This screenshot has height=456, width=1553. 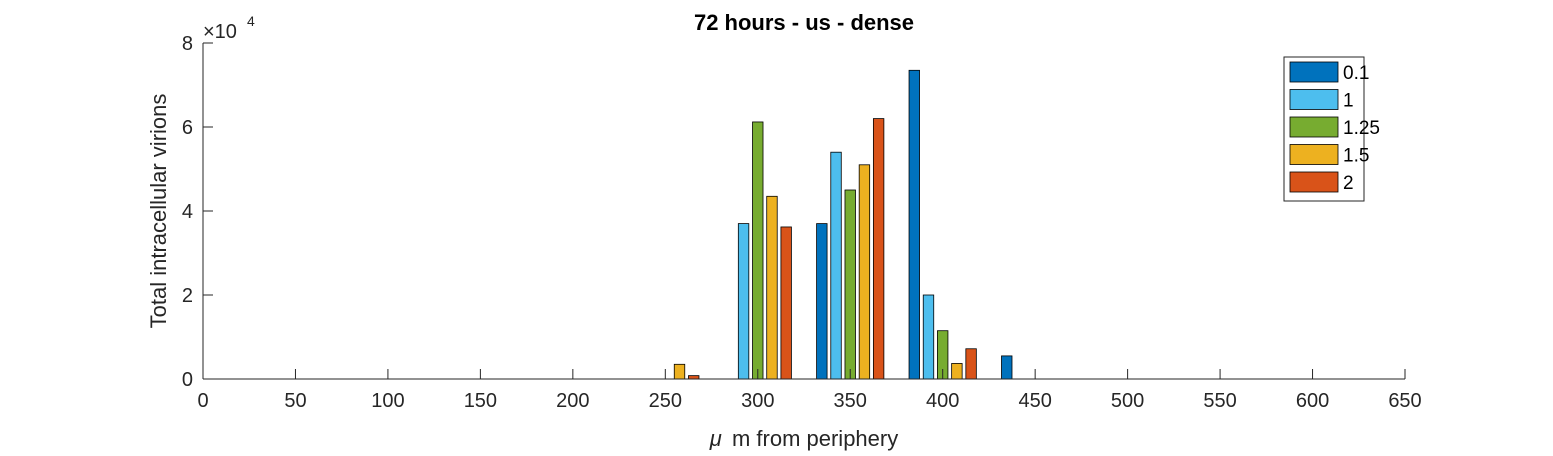 I want to click on bar-0_1-x350, so click(x=822, y=301).